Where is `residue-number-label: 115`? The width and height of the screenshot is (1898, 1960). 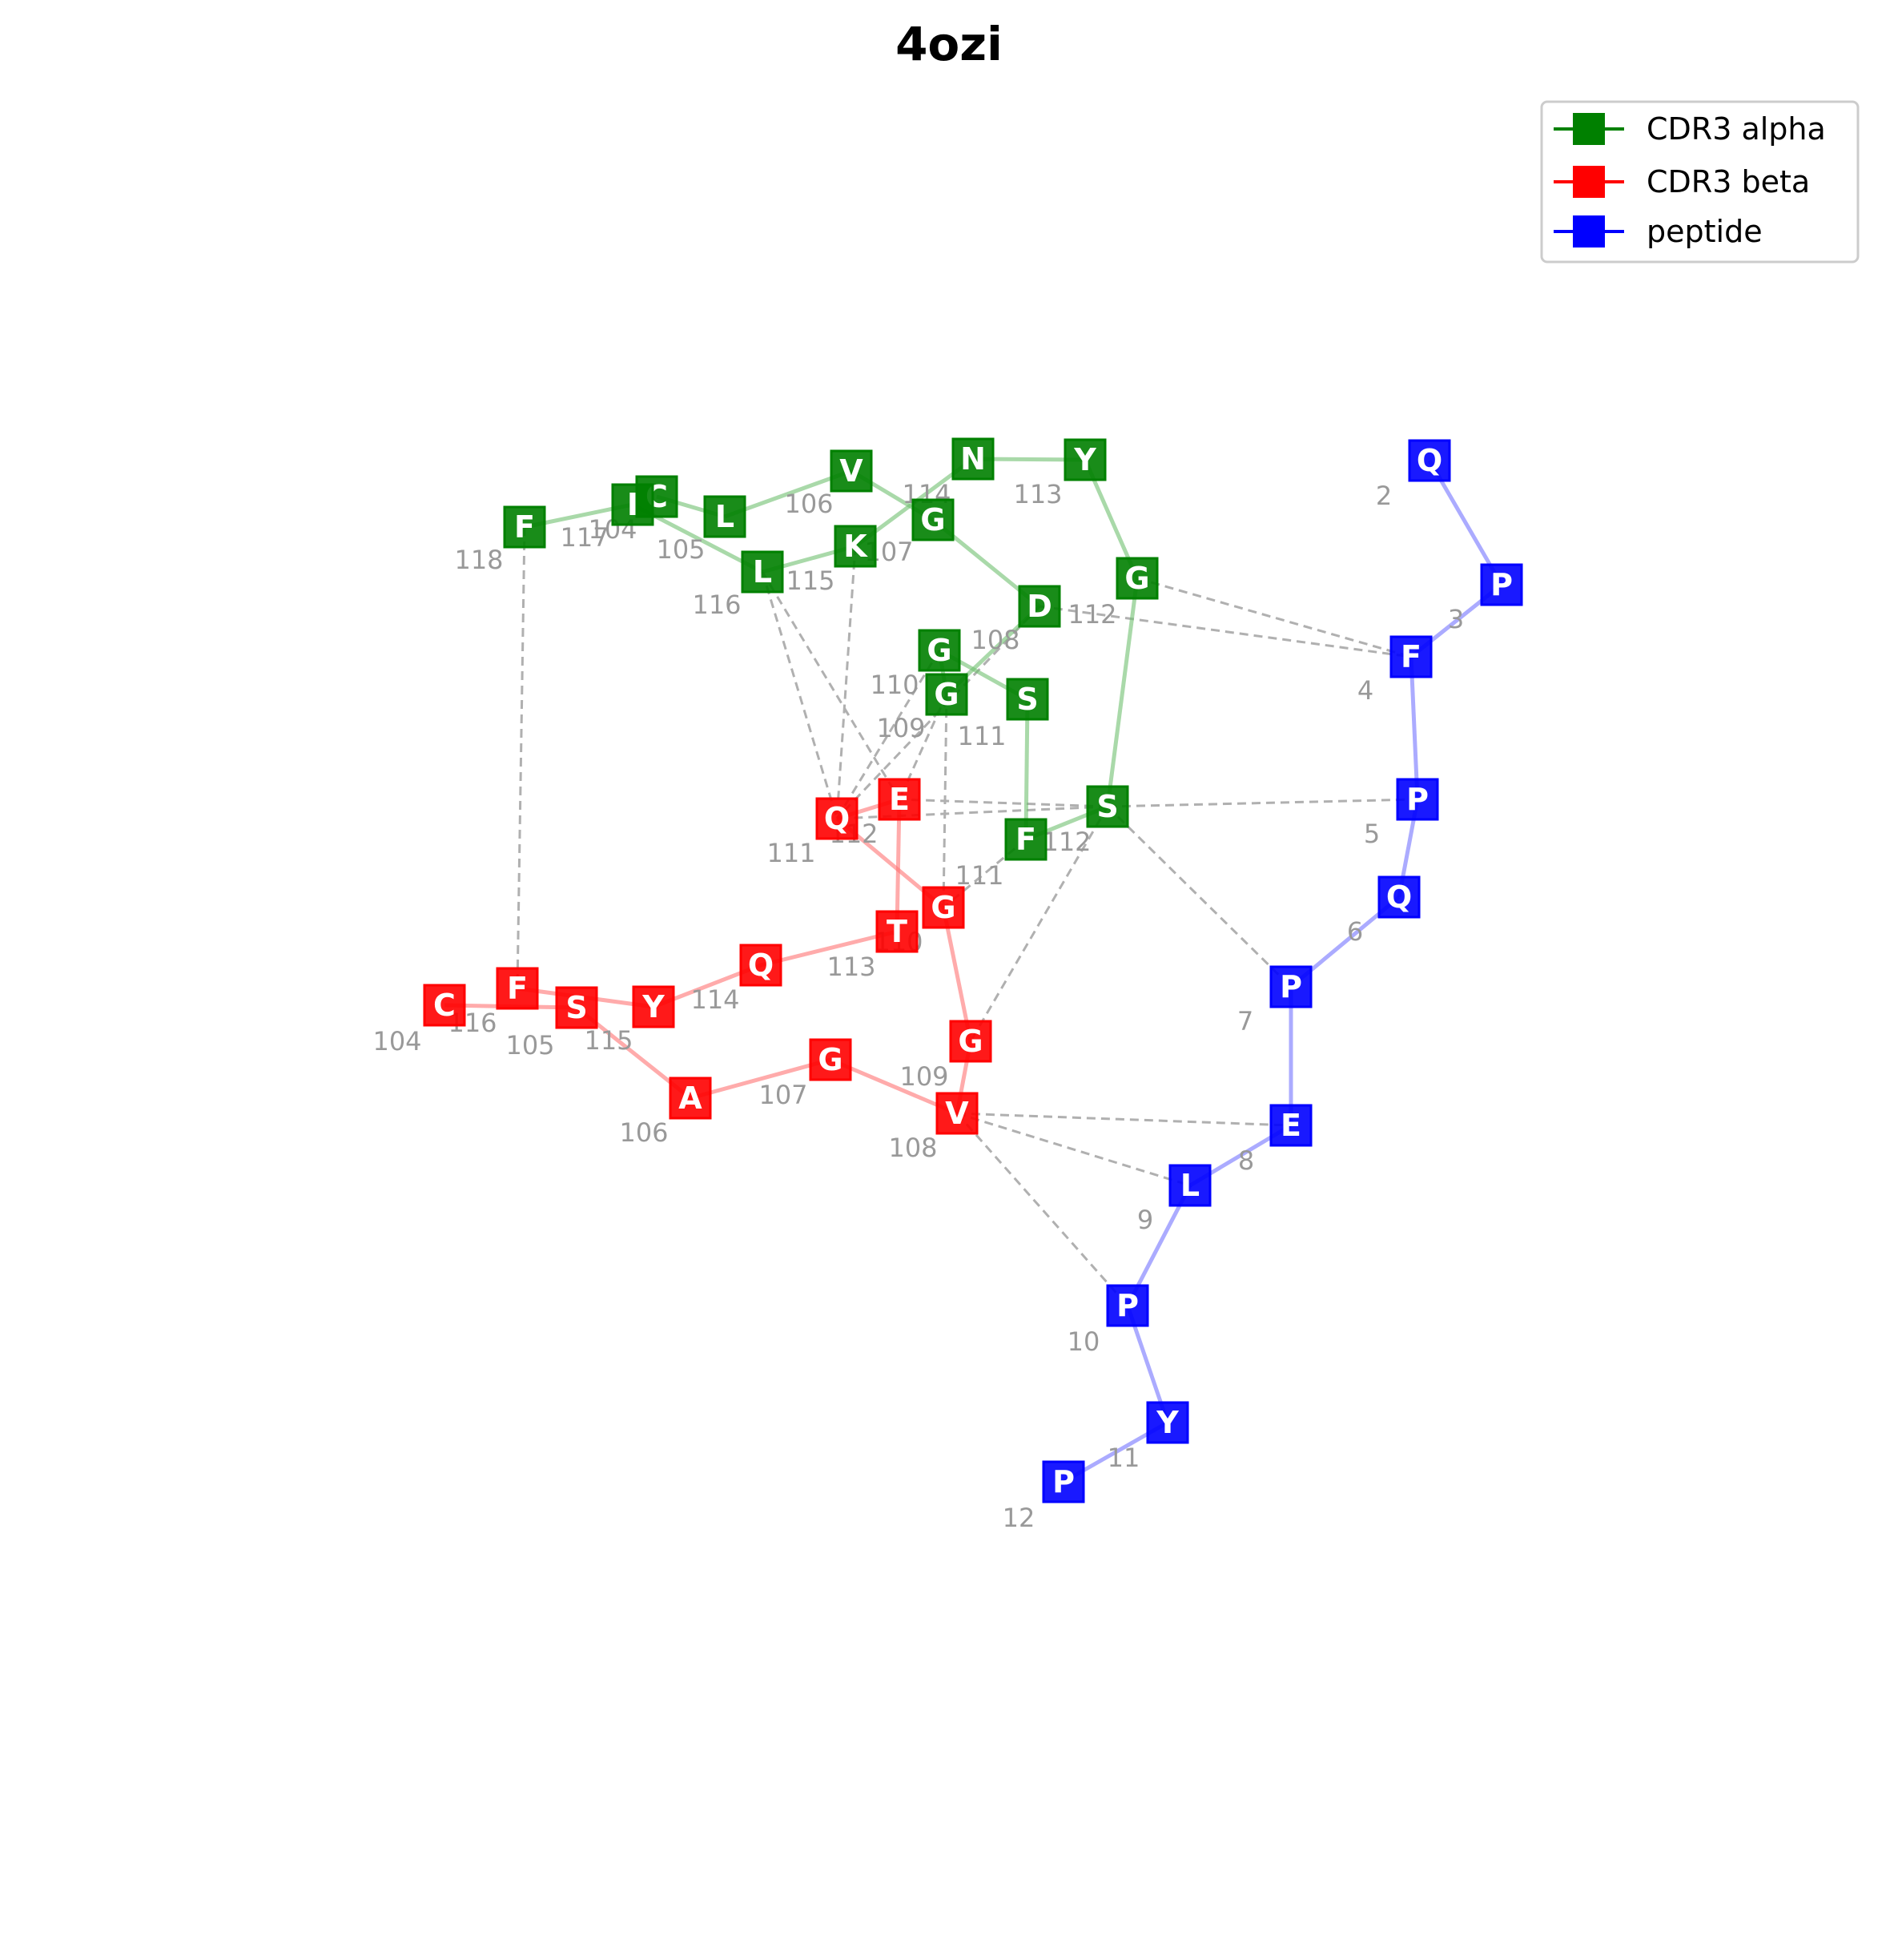 residue-number-label: 115 is located at coordinates (810, 580).